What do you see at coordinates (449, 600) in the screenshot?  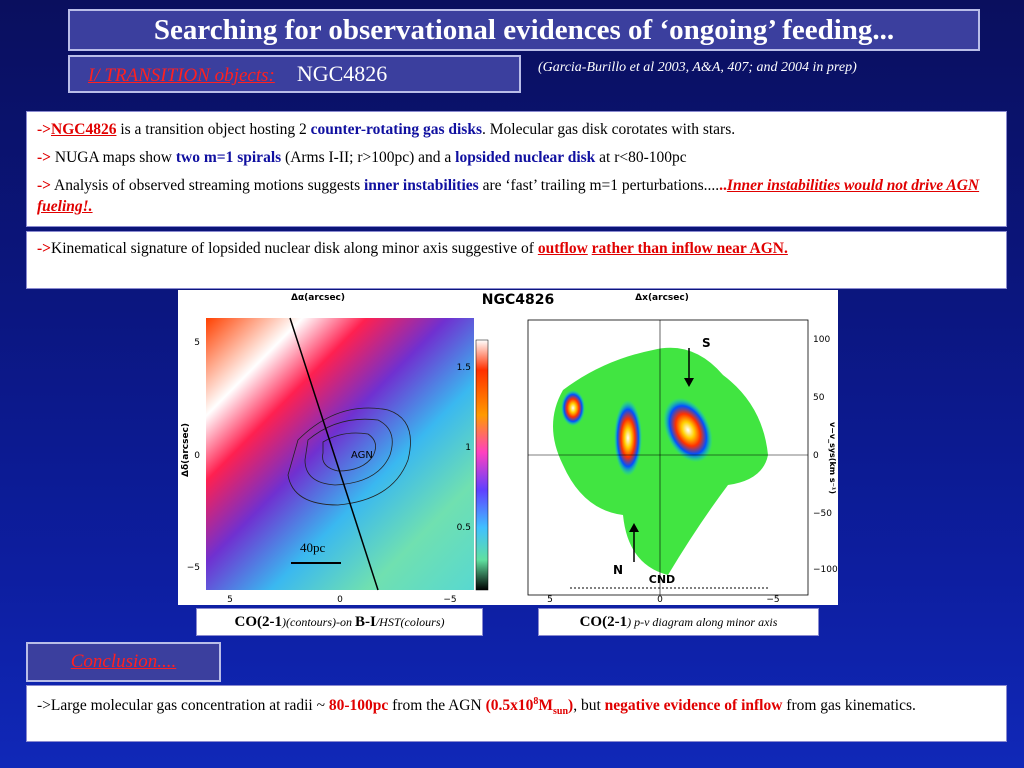 I see `left-xtick-3: −5` at bounding box center [449, 600].